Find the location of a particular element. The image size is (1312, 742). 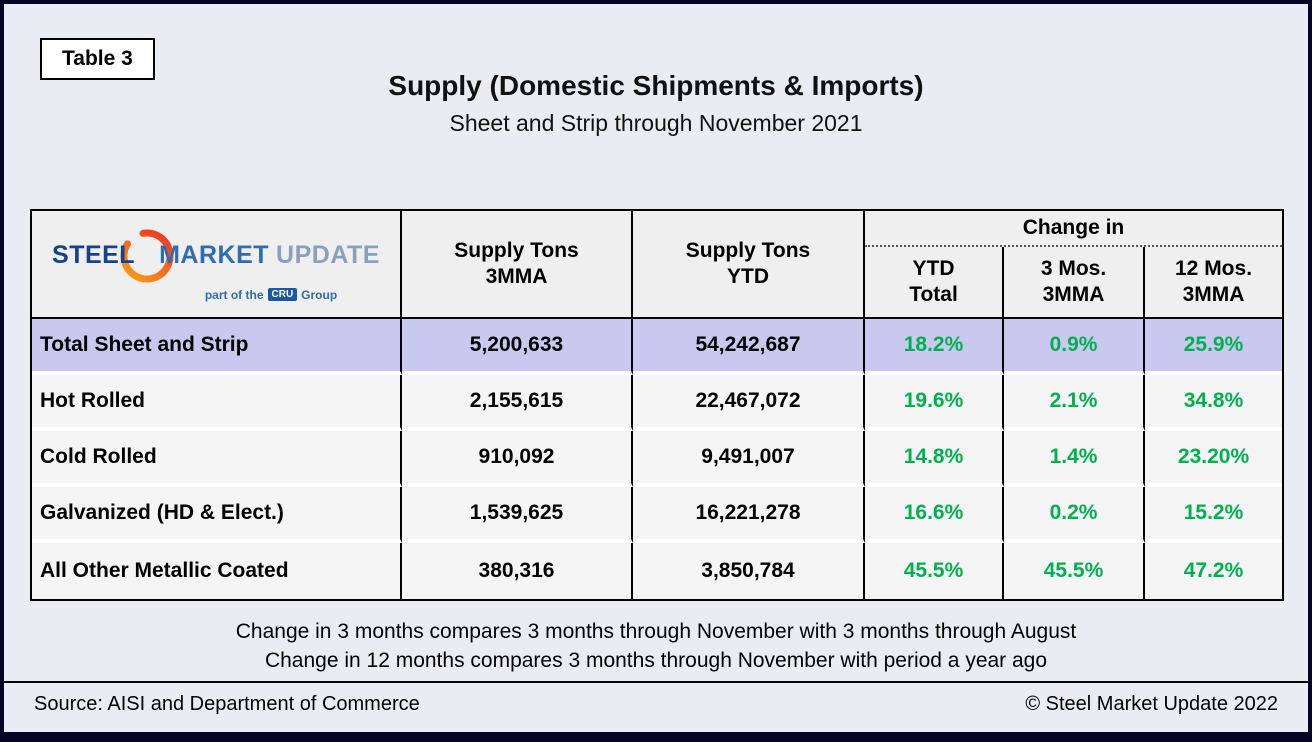

pct-3mos: 1.4% is located at coordinates (1074, 459).